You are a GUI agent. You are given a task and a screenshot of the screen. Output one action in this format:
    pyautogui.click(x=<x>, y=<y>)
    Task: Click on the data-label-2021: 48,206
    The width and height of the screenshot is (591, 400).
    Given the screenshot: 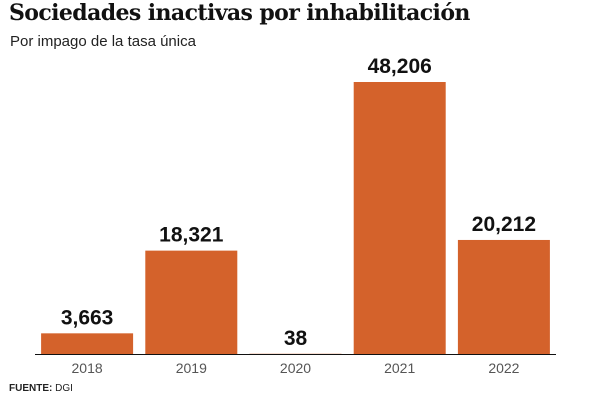 What is the action you would take?
    pyautogui.click(x=400, y=66)
    